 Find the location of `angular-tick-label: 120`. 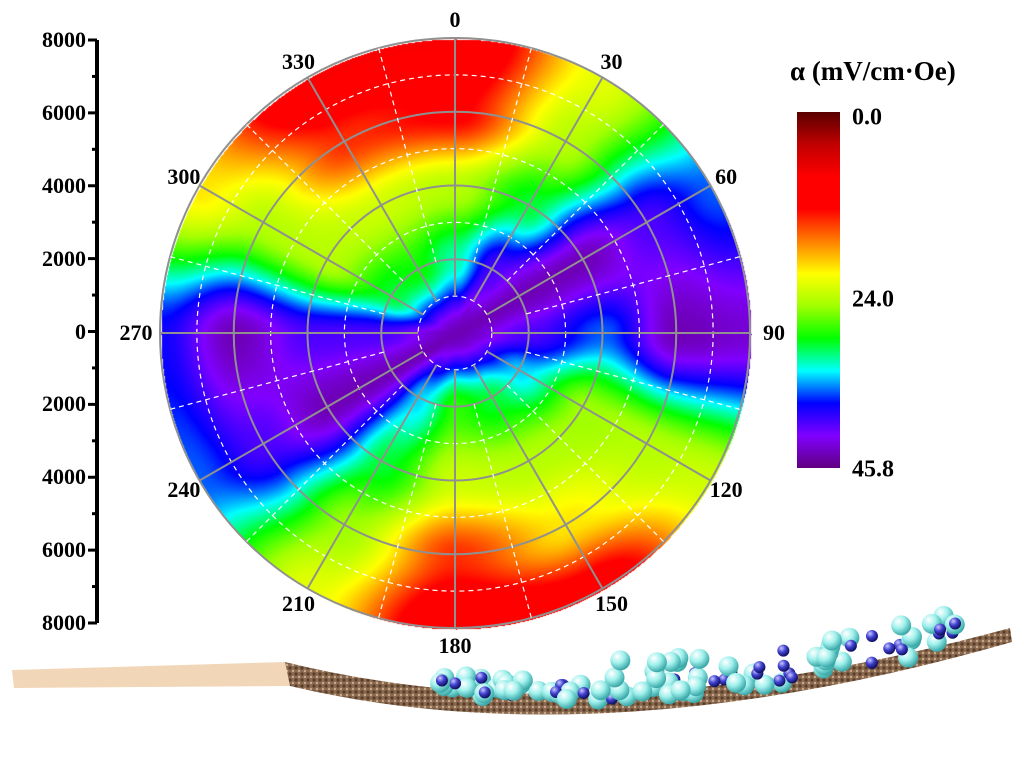

angular-tick-label: 120 is located at coordinates (726, 489).